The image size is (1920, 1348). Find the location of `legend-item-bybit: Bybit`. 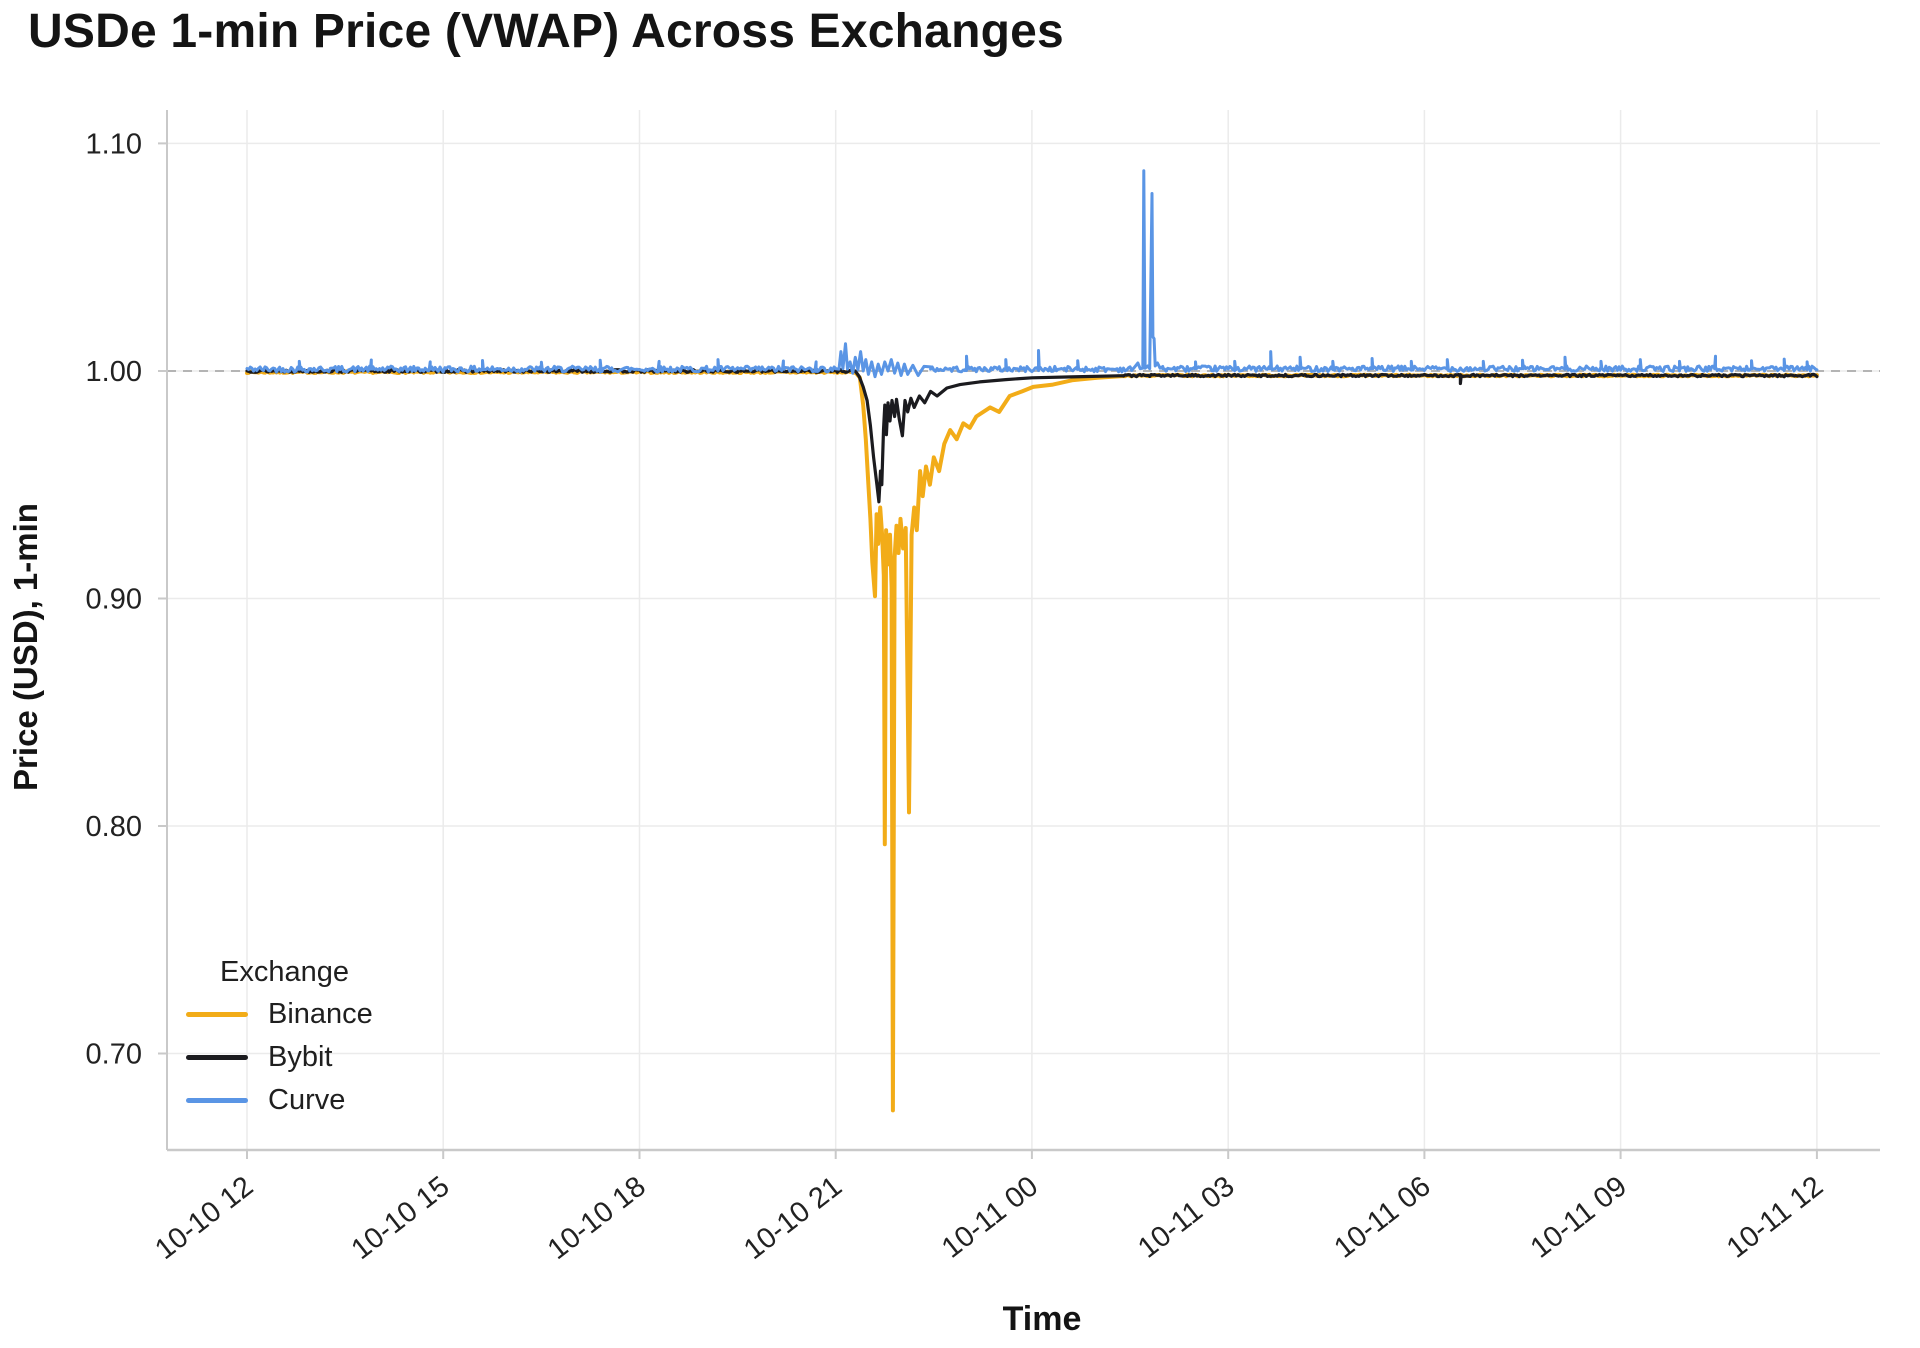

legend-item-bybit: Bybit is located at coordinates (279, 1057).